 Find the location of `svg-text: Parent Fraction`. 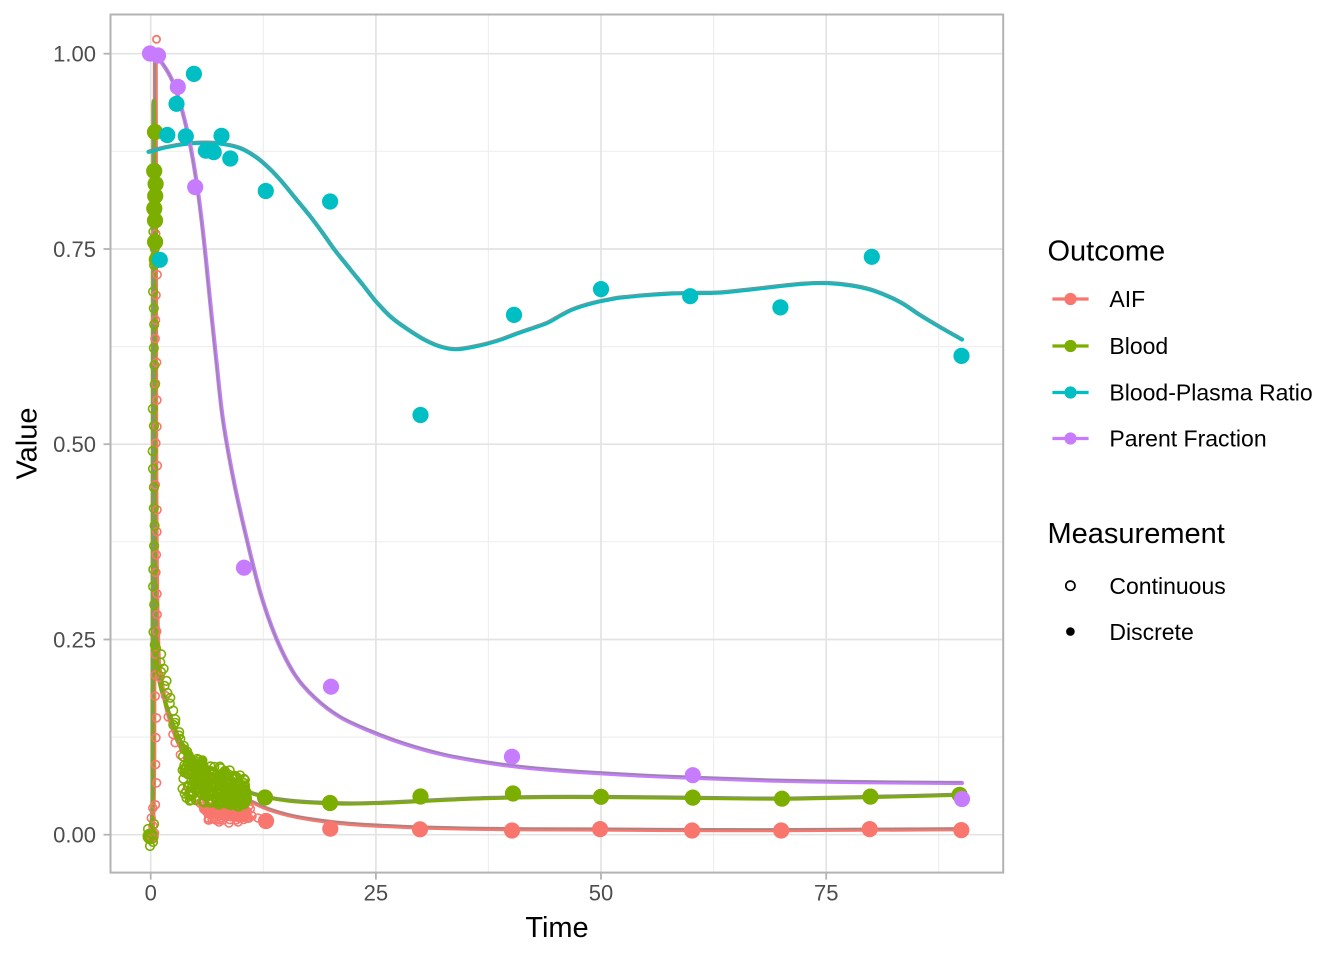

svg-text: Parent Fraction is located at coordinates (1187, 439).